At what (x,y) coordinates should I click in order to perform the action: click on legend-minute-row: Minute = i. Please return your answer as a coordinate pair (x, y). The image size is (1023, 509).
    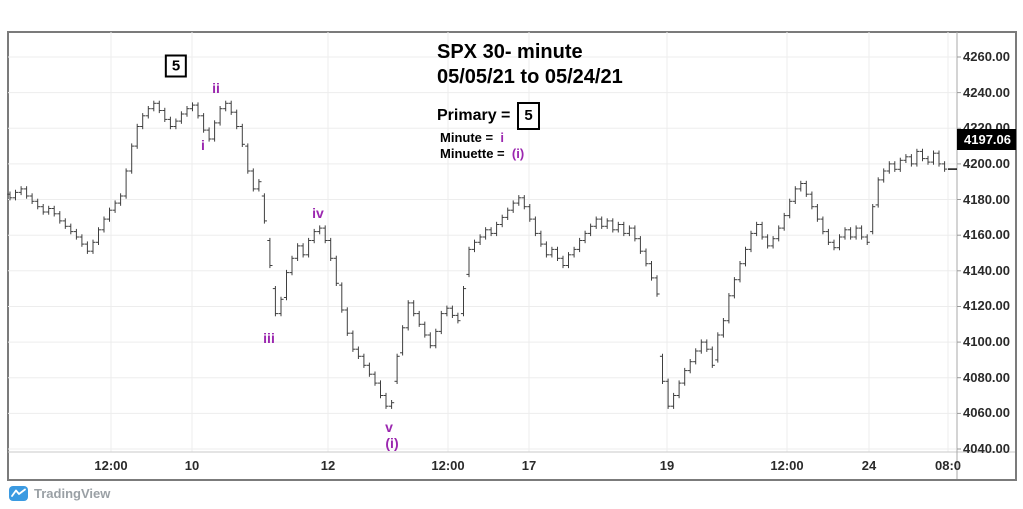
    Looking at the image, I should click on (490, 138).